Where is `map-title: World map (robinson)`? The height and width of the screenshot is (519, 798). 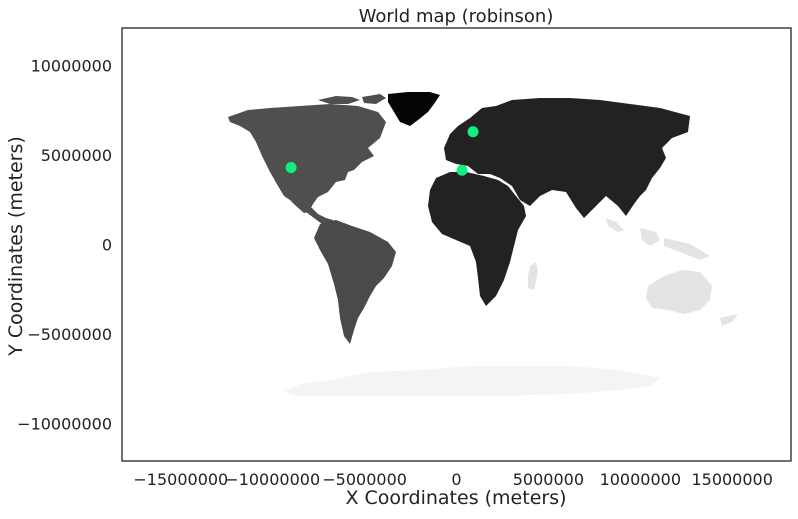
map-title: World map (robinson) is located at coordinates (456, 16).